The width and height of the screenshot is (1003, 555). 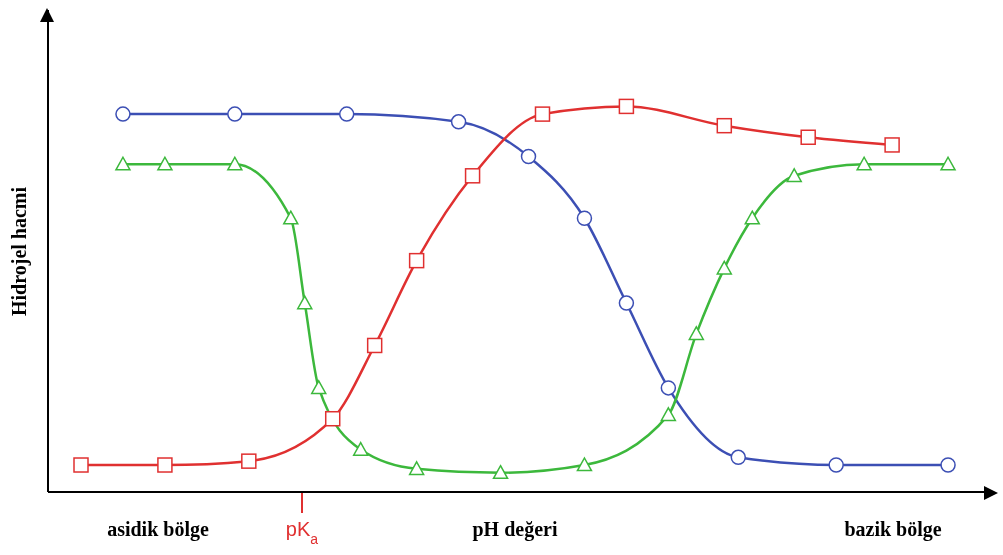 What do you see at coordinates (19, 251) in the screenshot?
I see `y-axis-title: Hidrojel hacmi` at bounding box center [19, 251].